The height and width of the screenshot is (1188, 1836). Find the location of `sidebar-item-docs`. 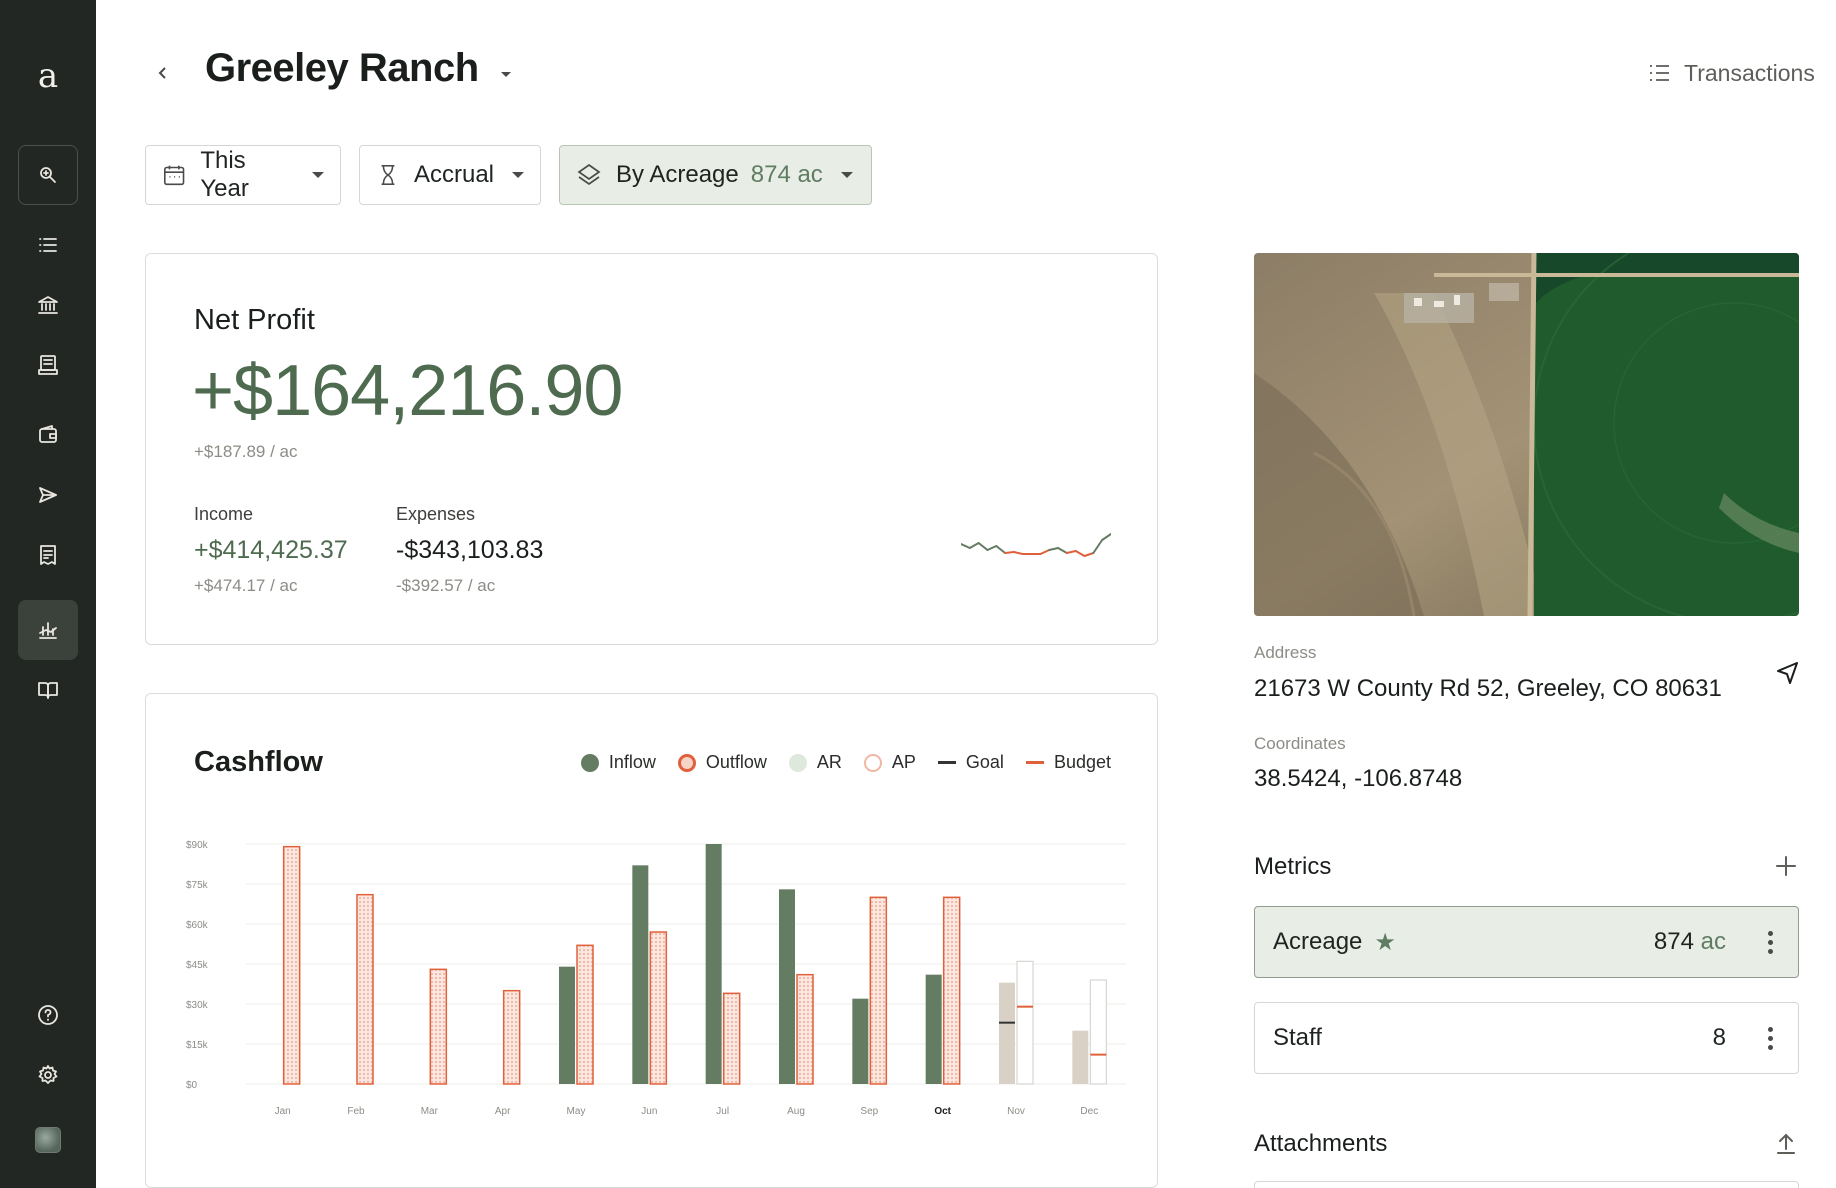

sidebar-item-docs is located at coordinates (48, 690).